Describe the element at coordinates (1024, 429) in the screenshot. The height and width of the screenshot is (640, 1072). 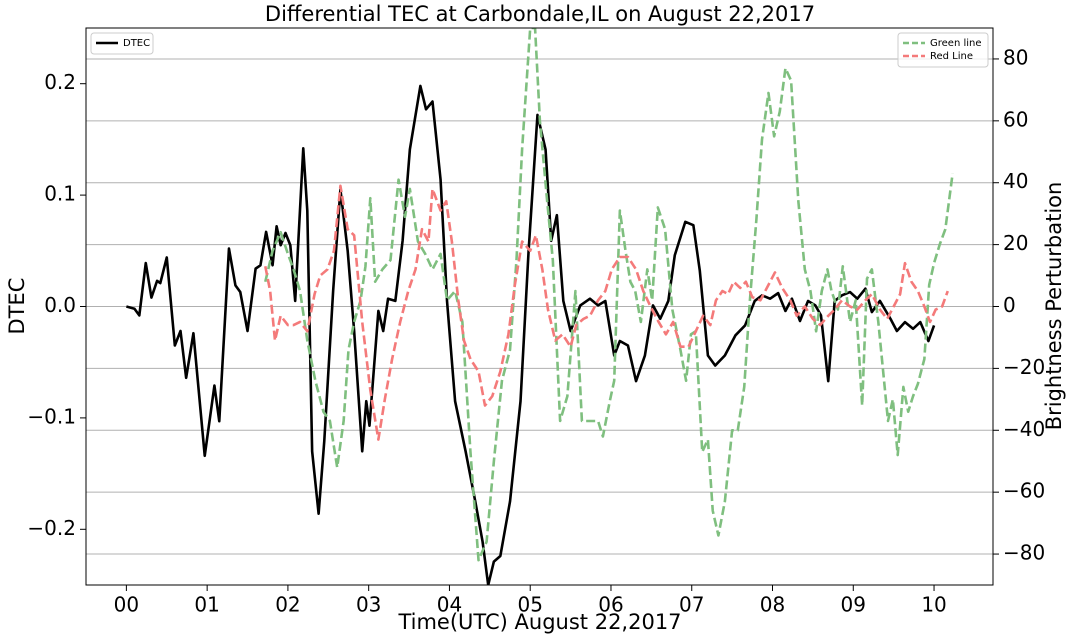
I see `y2-tick-label: −40` at that location.